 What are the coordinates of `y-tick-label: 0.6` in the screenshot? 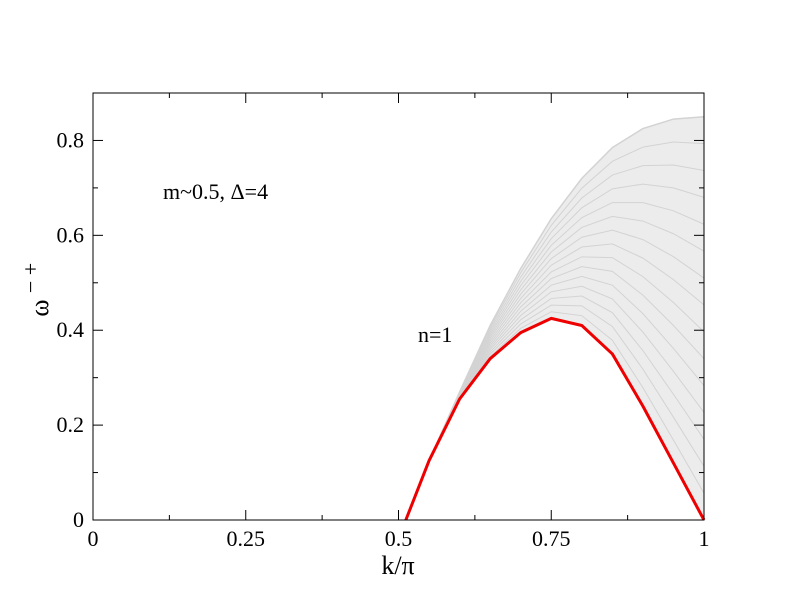 It's located at (71, 234).